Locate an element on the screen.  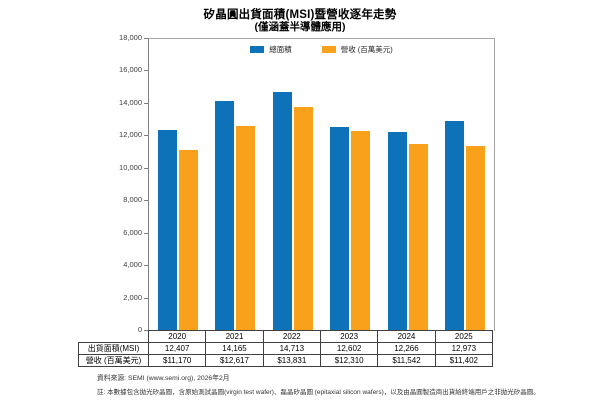
legend-label: 總面積 is located at coordinates (280, 49).